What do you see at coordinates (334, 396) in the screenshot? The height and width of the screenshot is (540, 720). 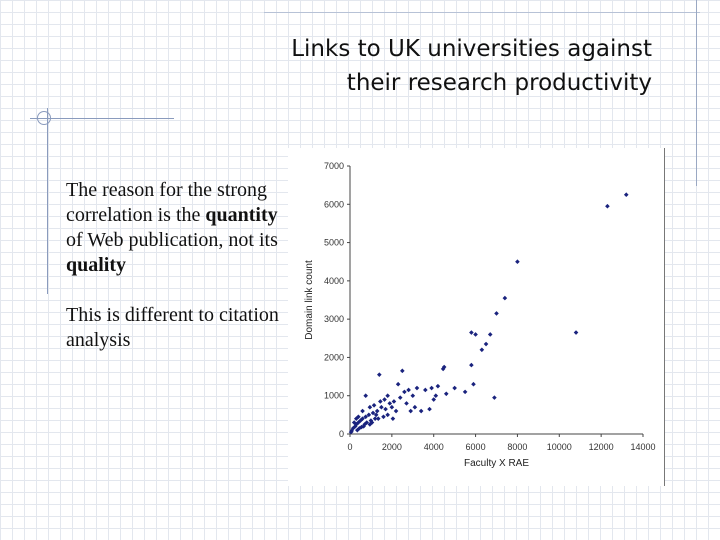 I see `y-tick-label: 1000` at bounding box center [334, 396].